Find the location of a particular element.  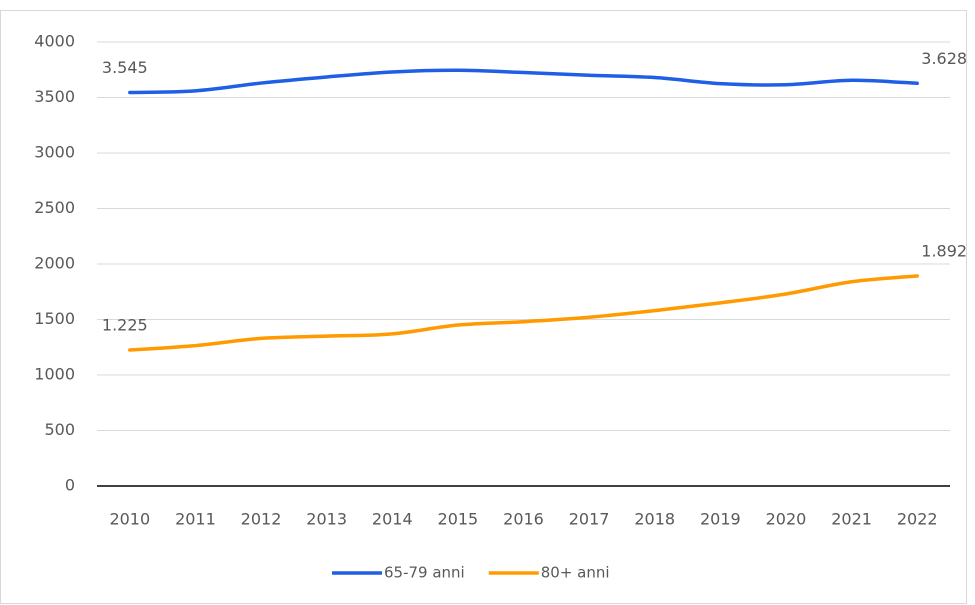

x-tick-label: 2014 is located at coordinates (392, 519).